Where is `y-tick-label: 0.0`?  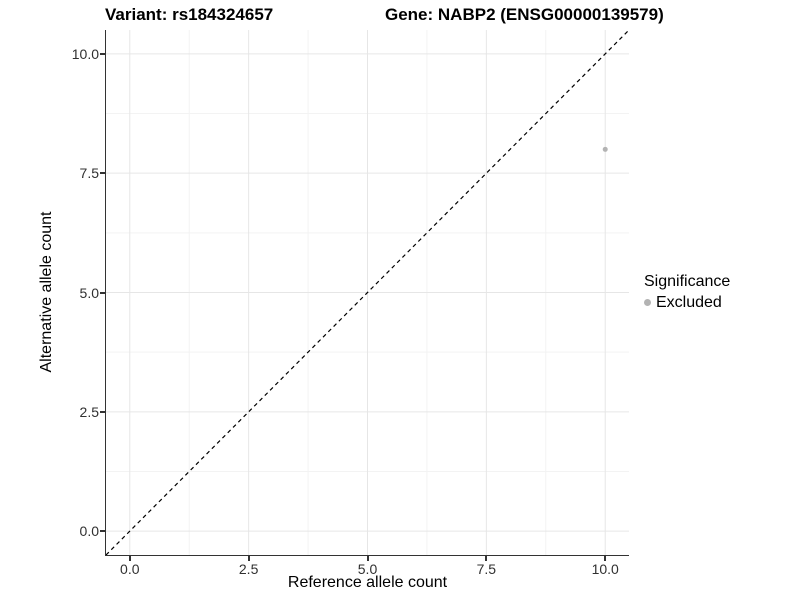
y-tick-label: 0.0 is located at coordinates (89, 531).